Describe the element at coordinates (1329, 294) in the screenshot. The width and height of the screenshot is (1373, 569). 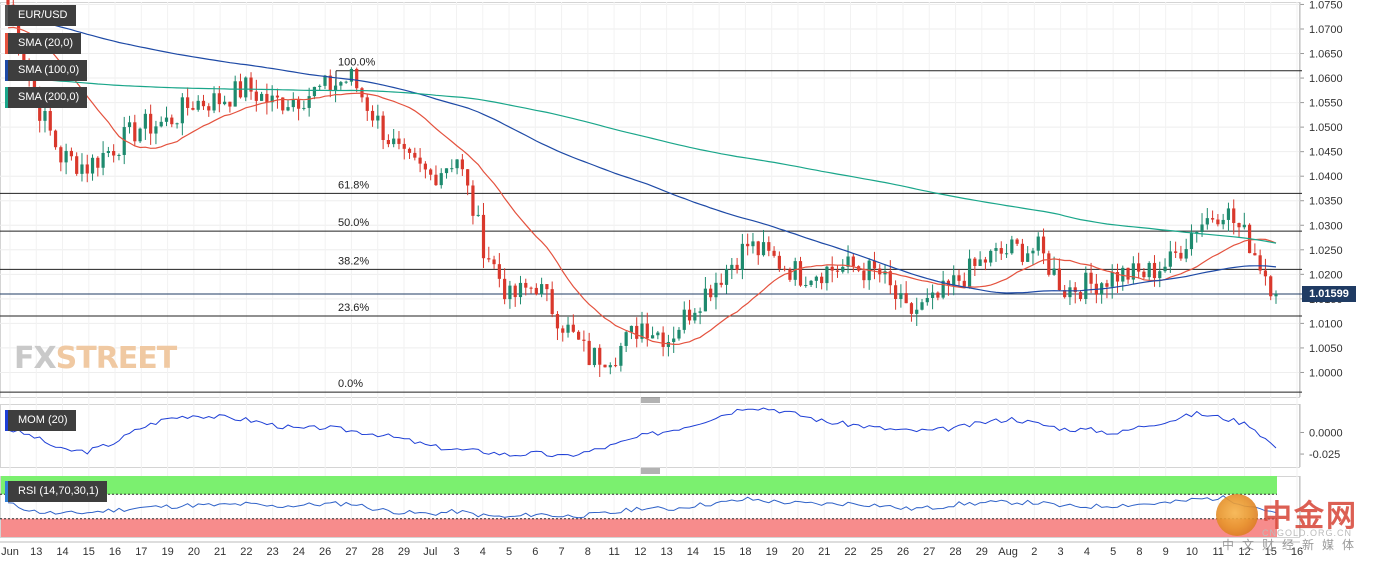
I see `last-price-label: 1.01599` at that location.